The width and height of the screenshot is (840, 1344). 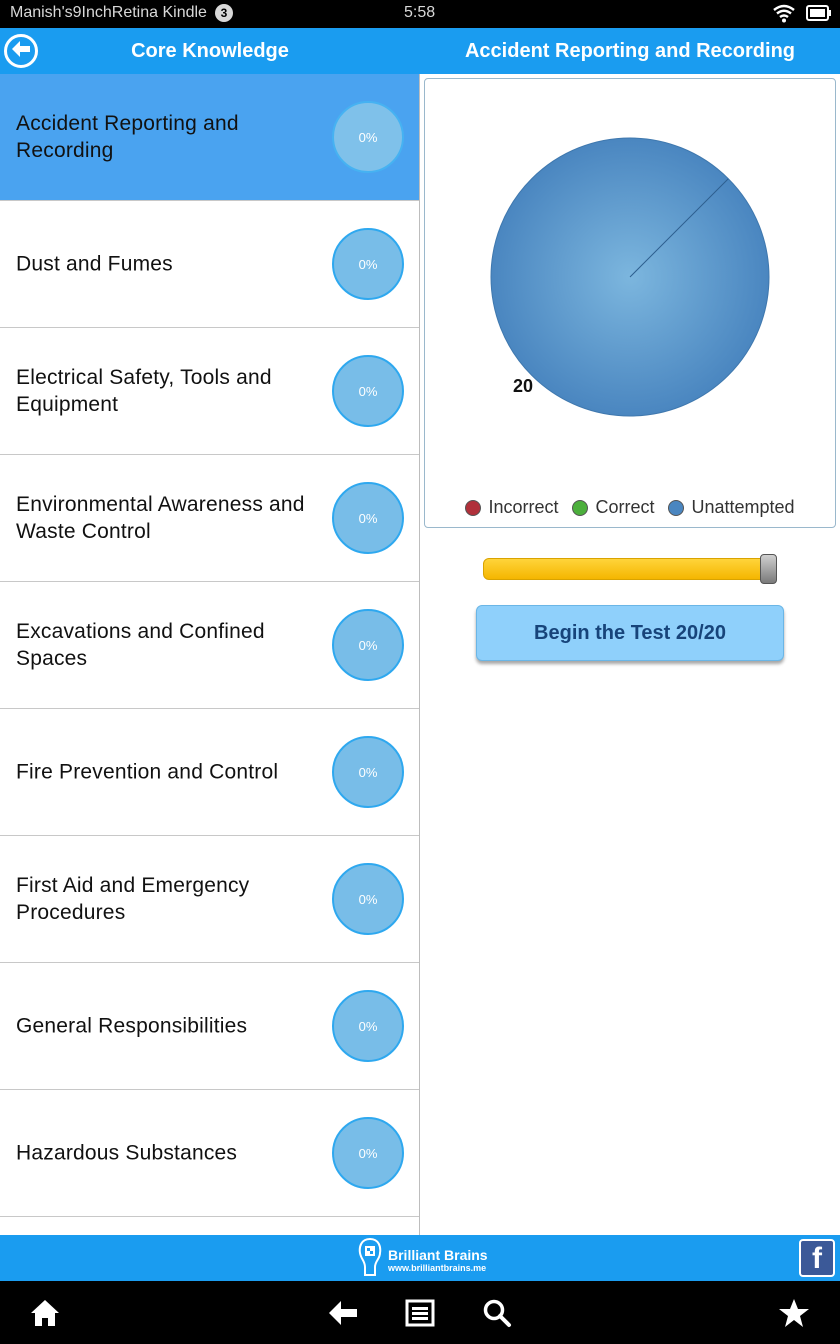 What do you see at coordinates (144, 391) in the screenshot?
I see `topic-label: Electrical Safety, Tools and Equipment` at bounding box center [144, 391].